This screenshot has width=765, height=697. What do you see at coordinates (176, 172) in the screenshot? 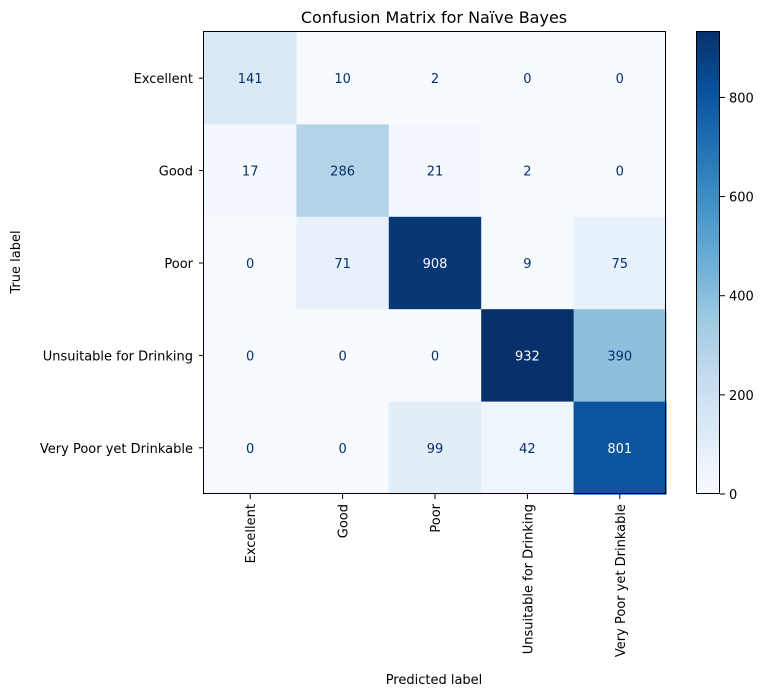
I see `y-tick-label: Good` at bounding box center [176, 172].